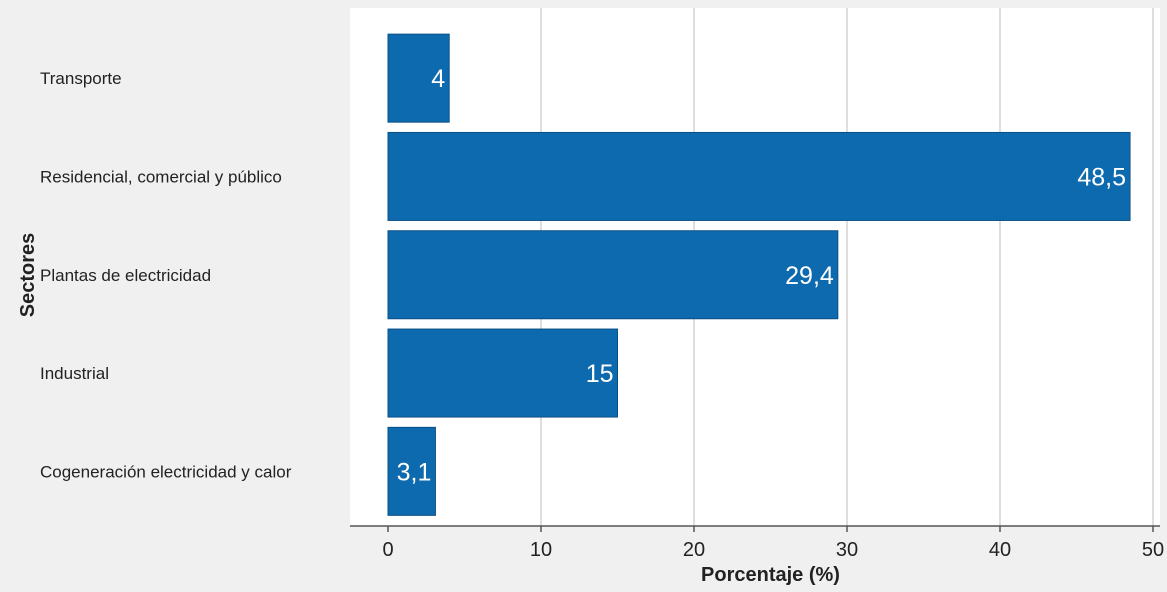 Image resolution: width=1167 pixels, height=592 pixels. What do you see at coordinates (28, 275) in the screenshot?
I see `y-axis-title: Sectores` at bounding box center [28, 275].